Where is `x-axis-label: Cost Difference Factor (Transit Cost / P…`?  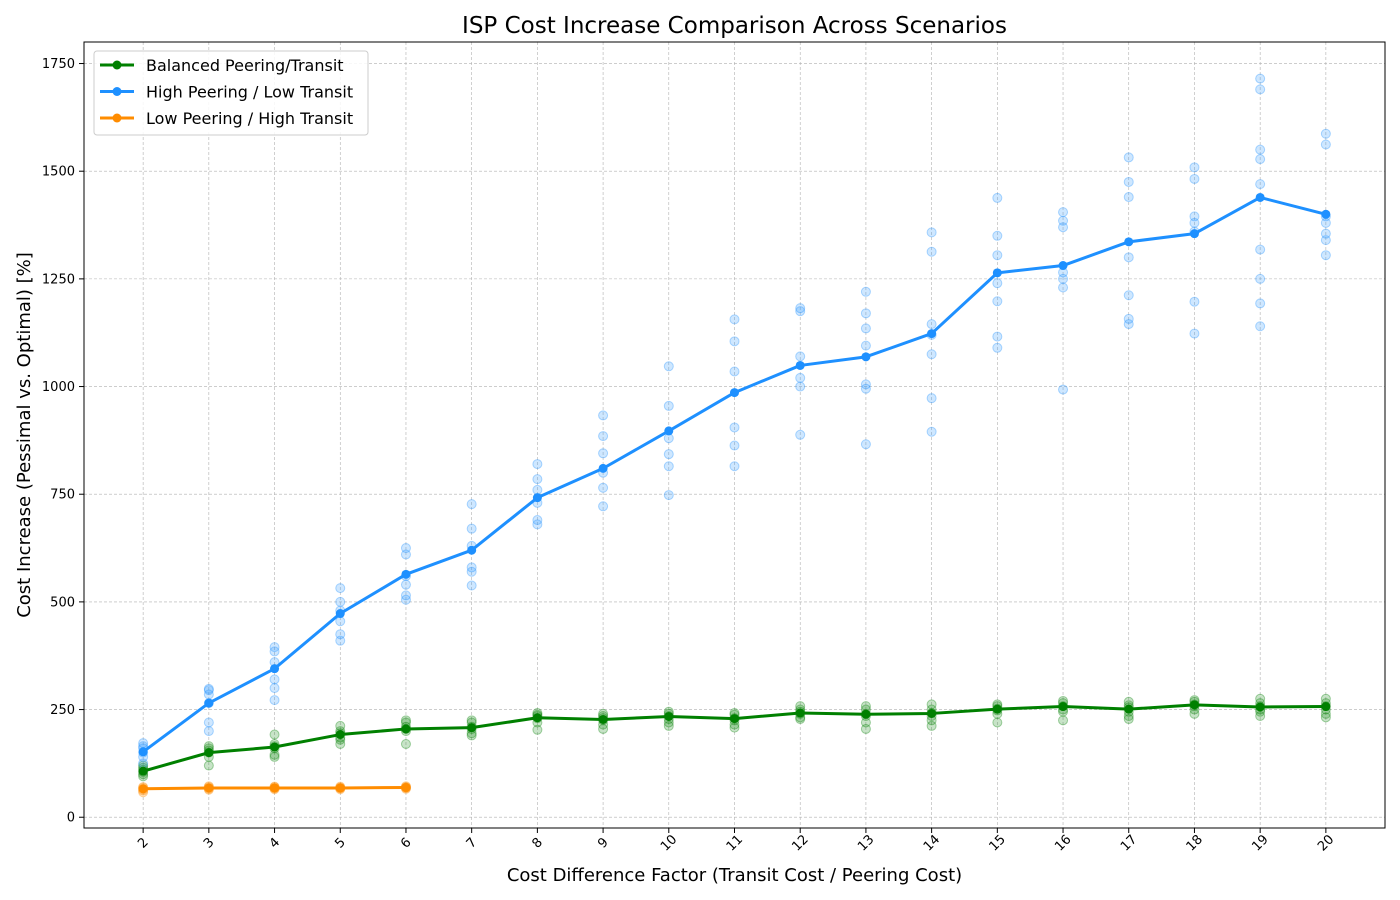 x-axis-label: Cost Difference Factor (Transit Cost / P… is located at coordinates (734, 875).